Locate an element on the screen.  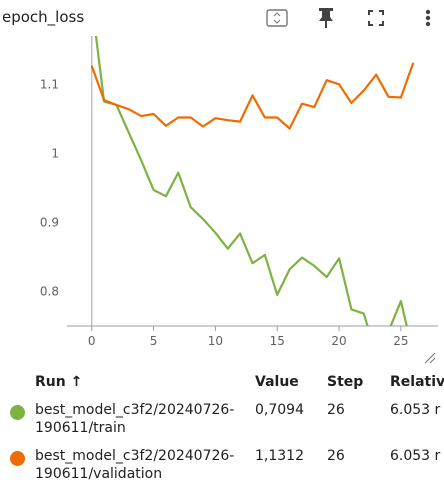
header-value: Value is located at coordinates (277, 382).